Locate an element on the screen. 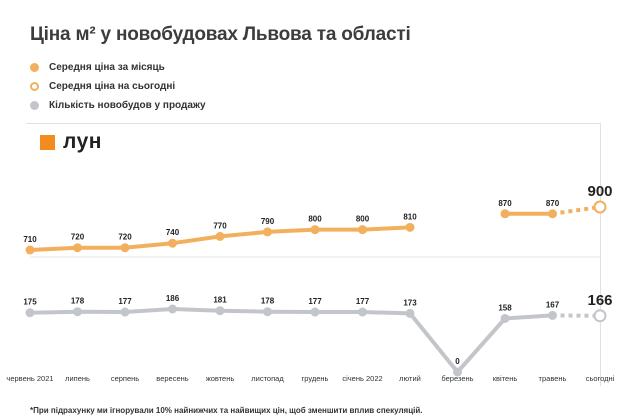  hollow-orange-dot-icon is located at coordinates (34, 86).